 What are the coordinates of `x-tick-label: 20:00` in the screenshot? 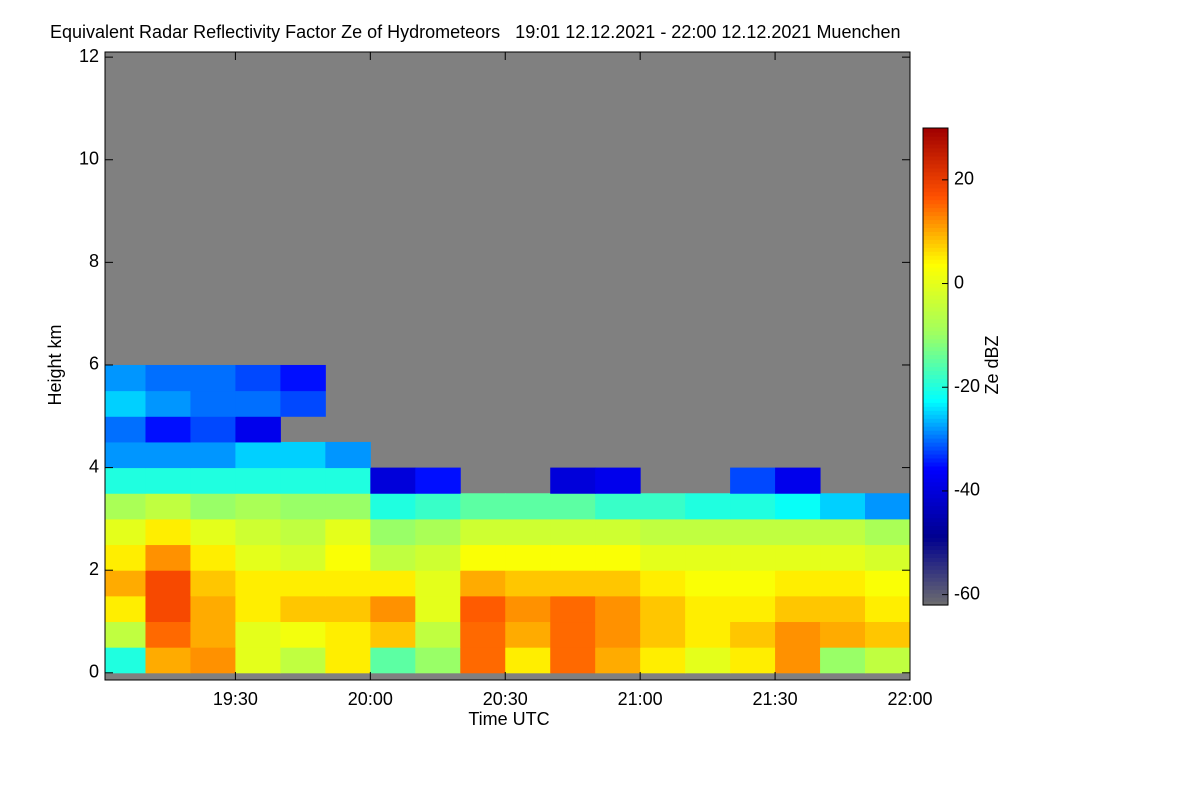 It's located at (370, 699).